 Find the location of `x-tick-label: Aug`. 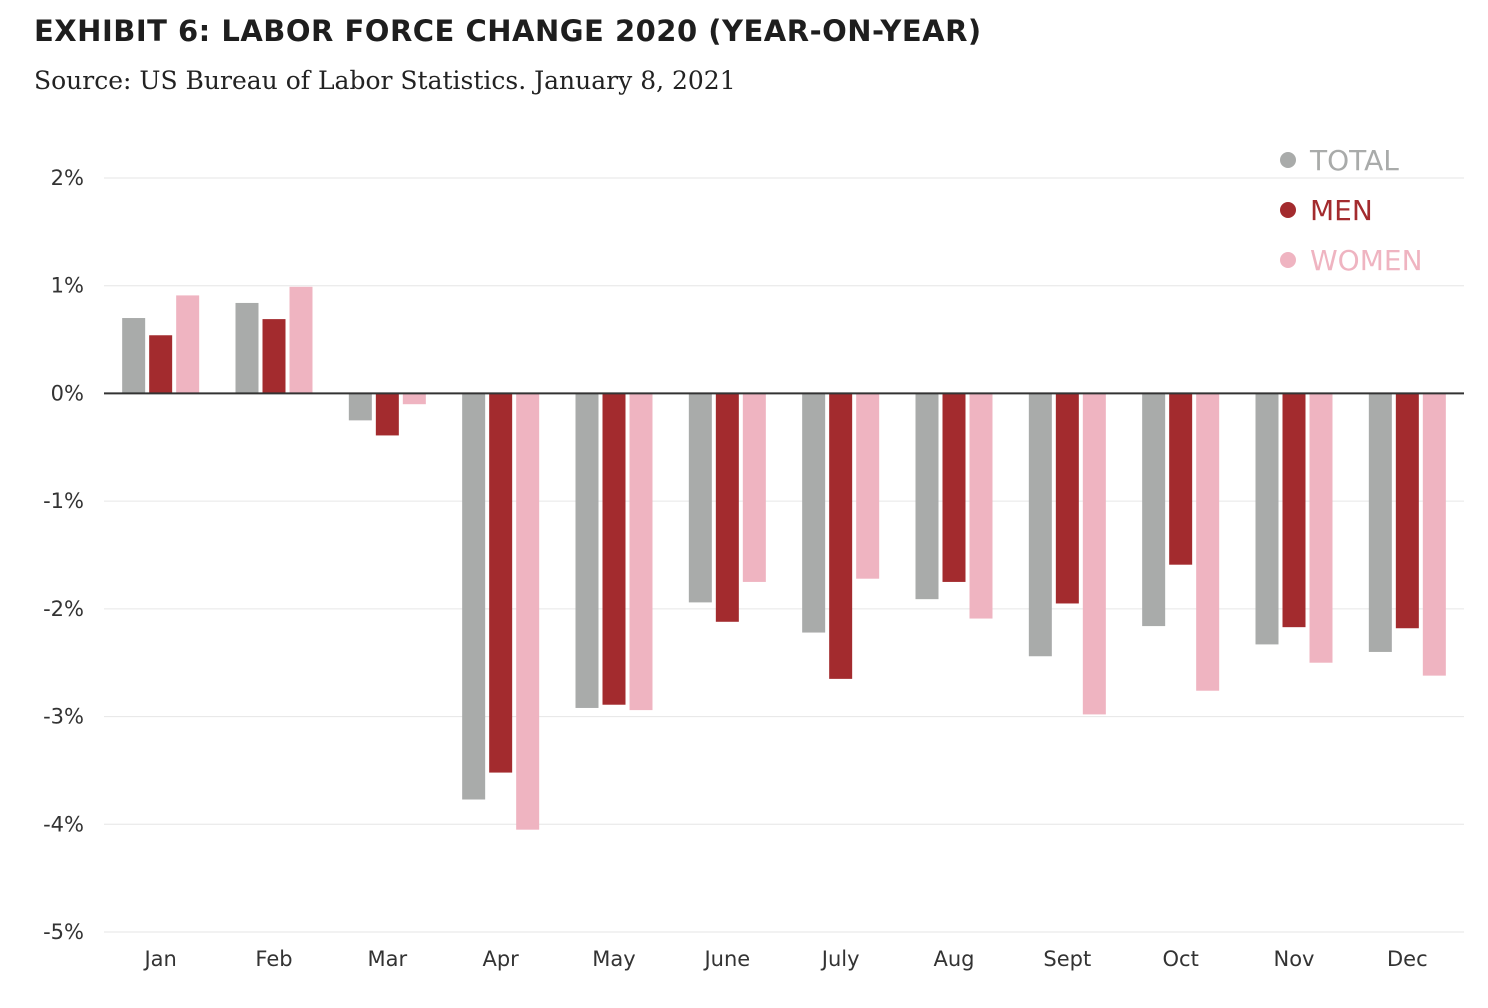

x-tick-label: Aug is located at coordinates (953, 959).